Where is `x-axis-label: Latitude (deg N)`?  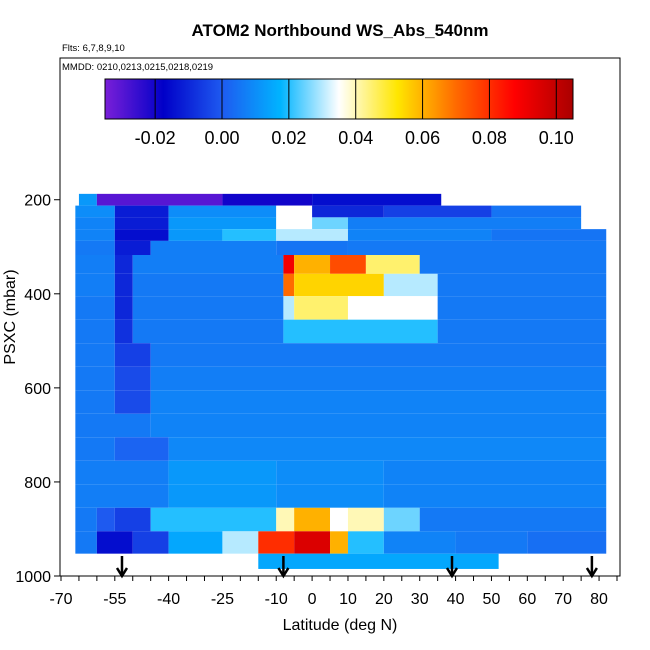 x-axis-label: Latitude (deg N) is located at coordinates (340, 625).